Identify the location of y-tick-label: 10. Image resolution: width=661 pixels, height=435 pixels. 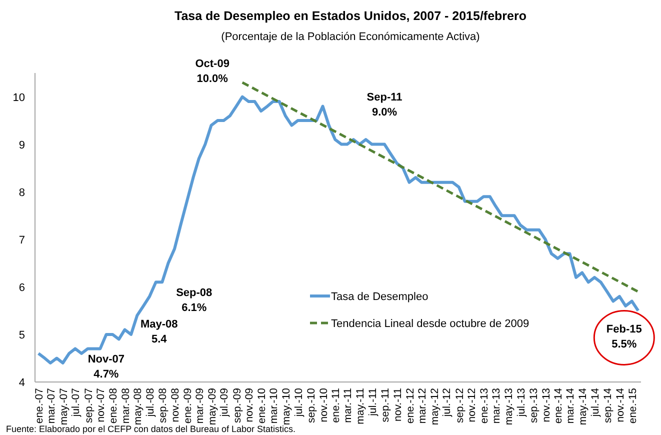
(18, 98).